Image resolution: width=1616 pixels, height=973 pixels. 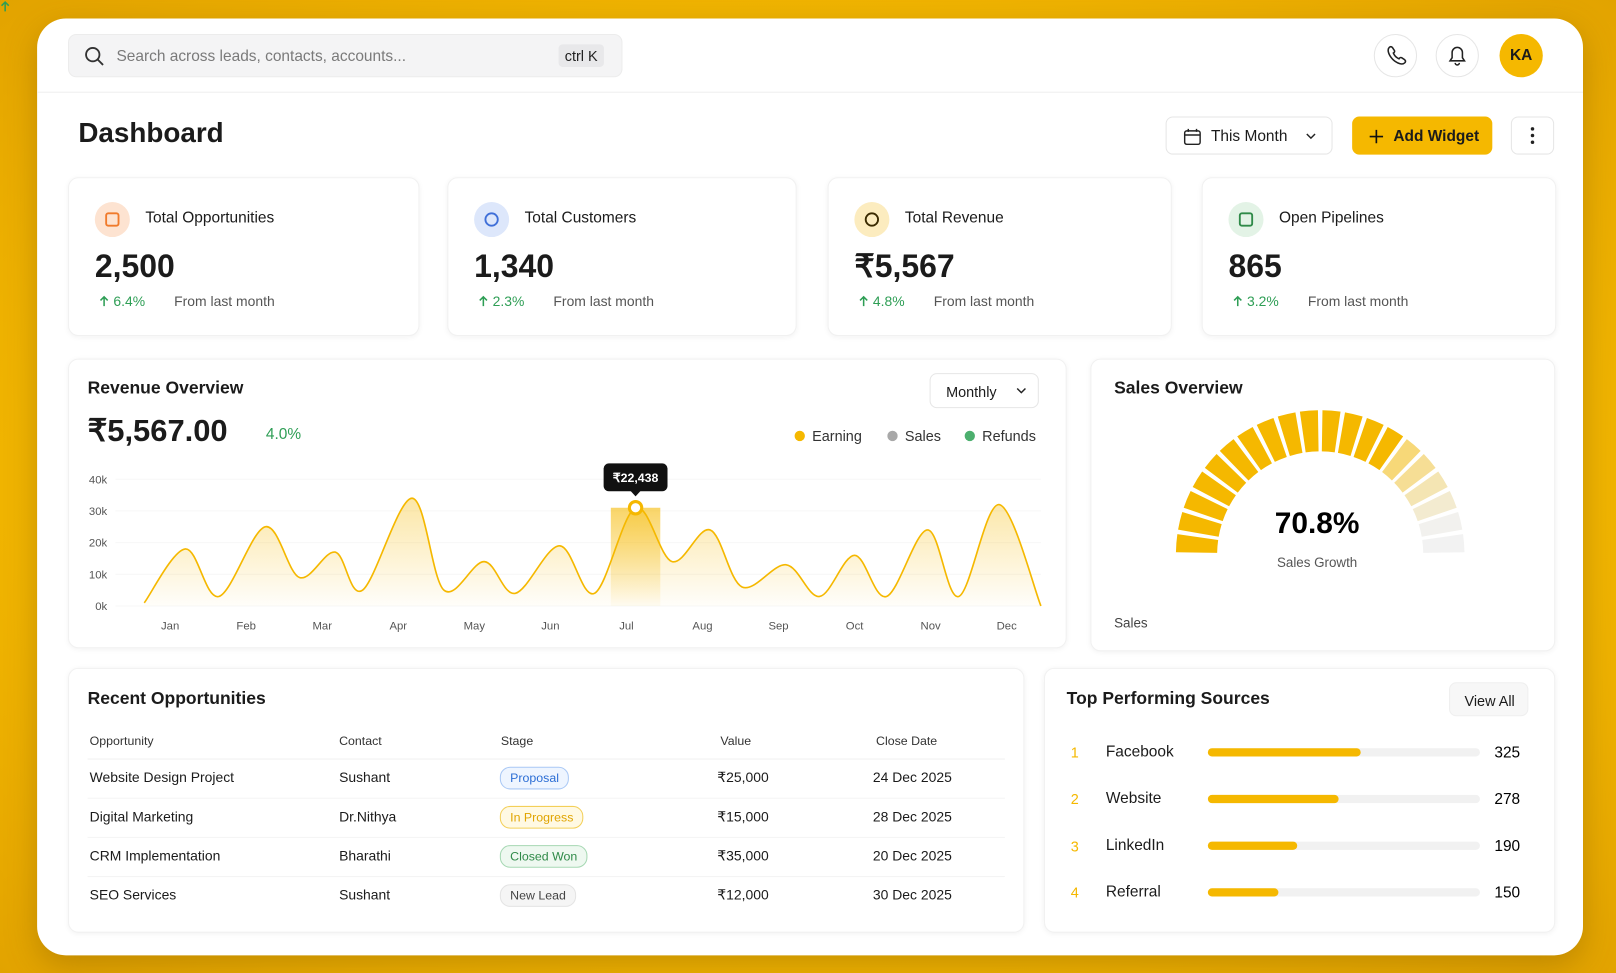 What do you see at coordinates (1021, 391) in the screenshot?
I see `chevron` at bounding box center [1021, 391].